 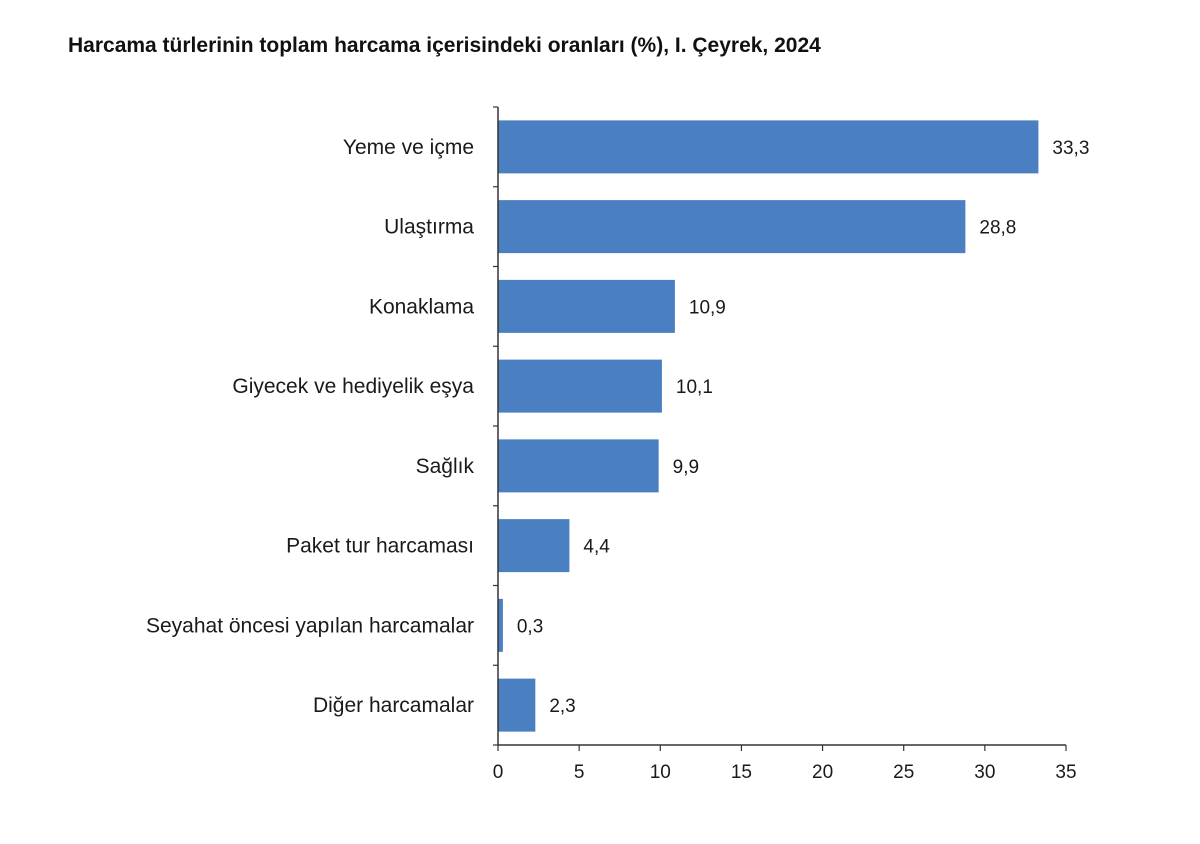 I want to click on category-label: Sağlık, so click(x=445, y=466).